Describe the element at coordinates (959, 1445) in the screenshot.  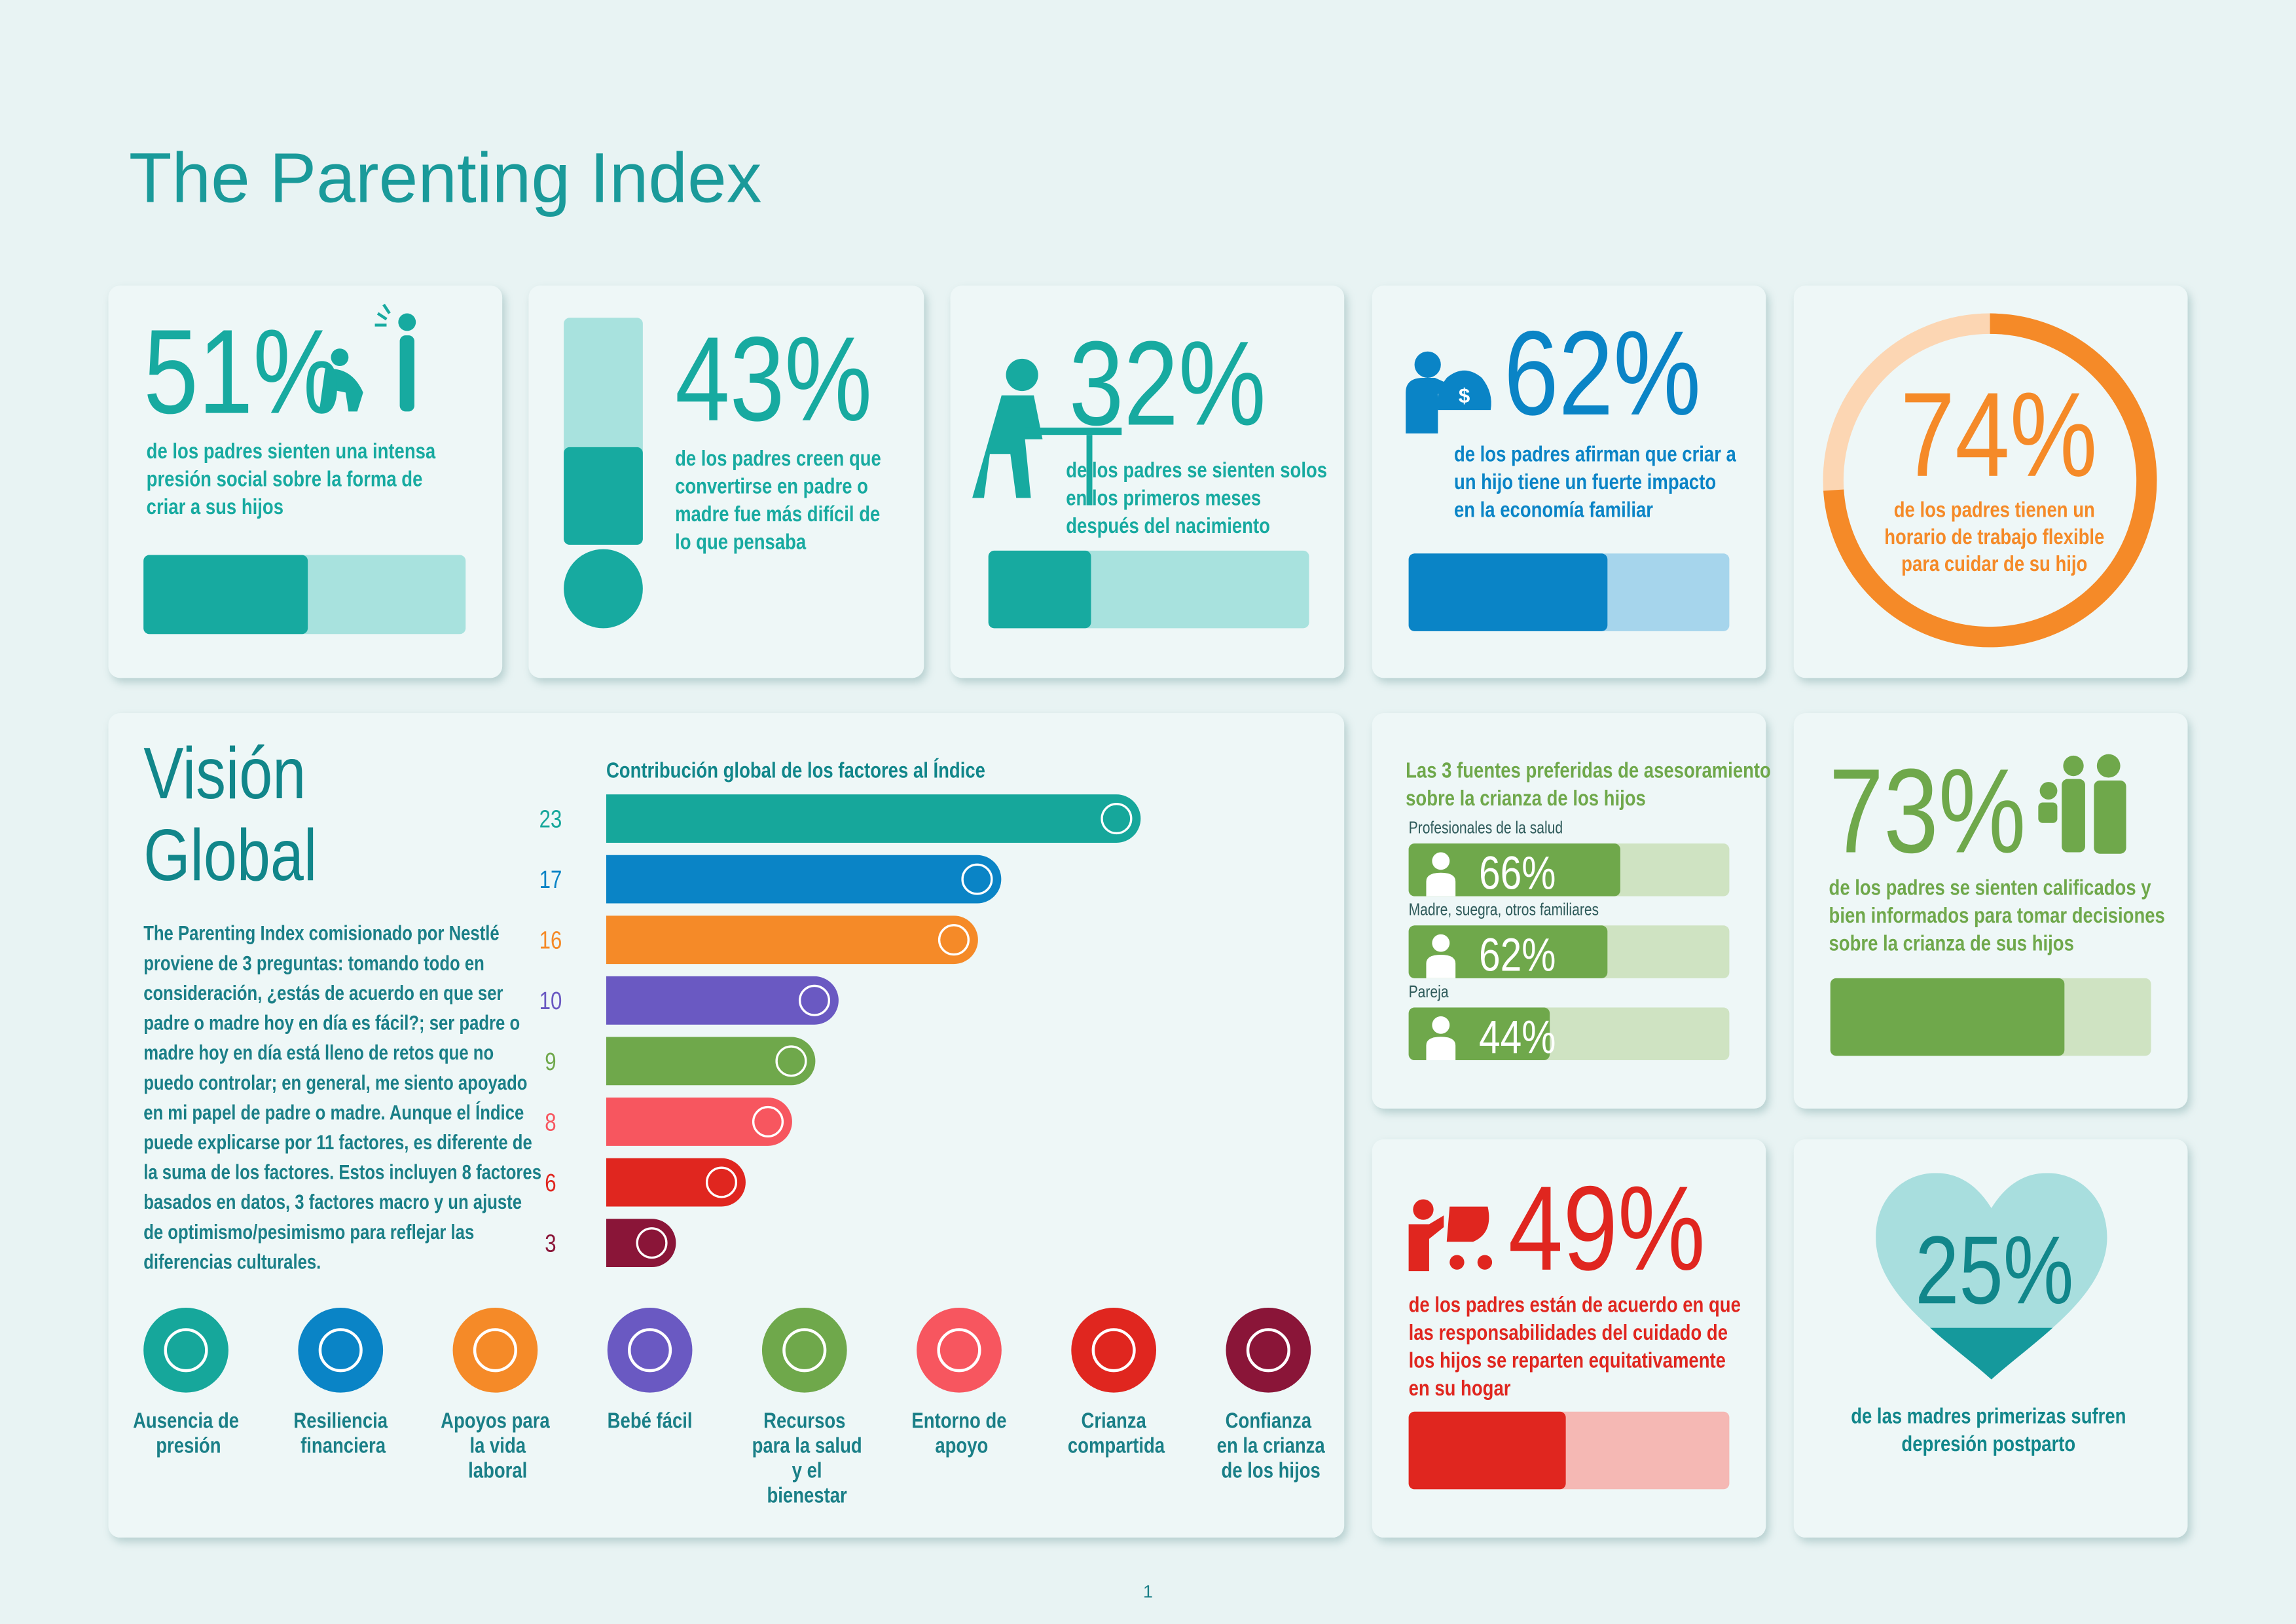
I see `legend-label-line: apoyo` at that location.